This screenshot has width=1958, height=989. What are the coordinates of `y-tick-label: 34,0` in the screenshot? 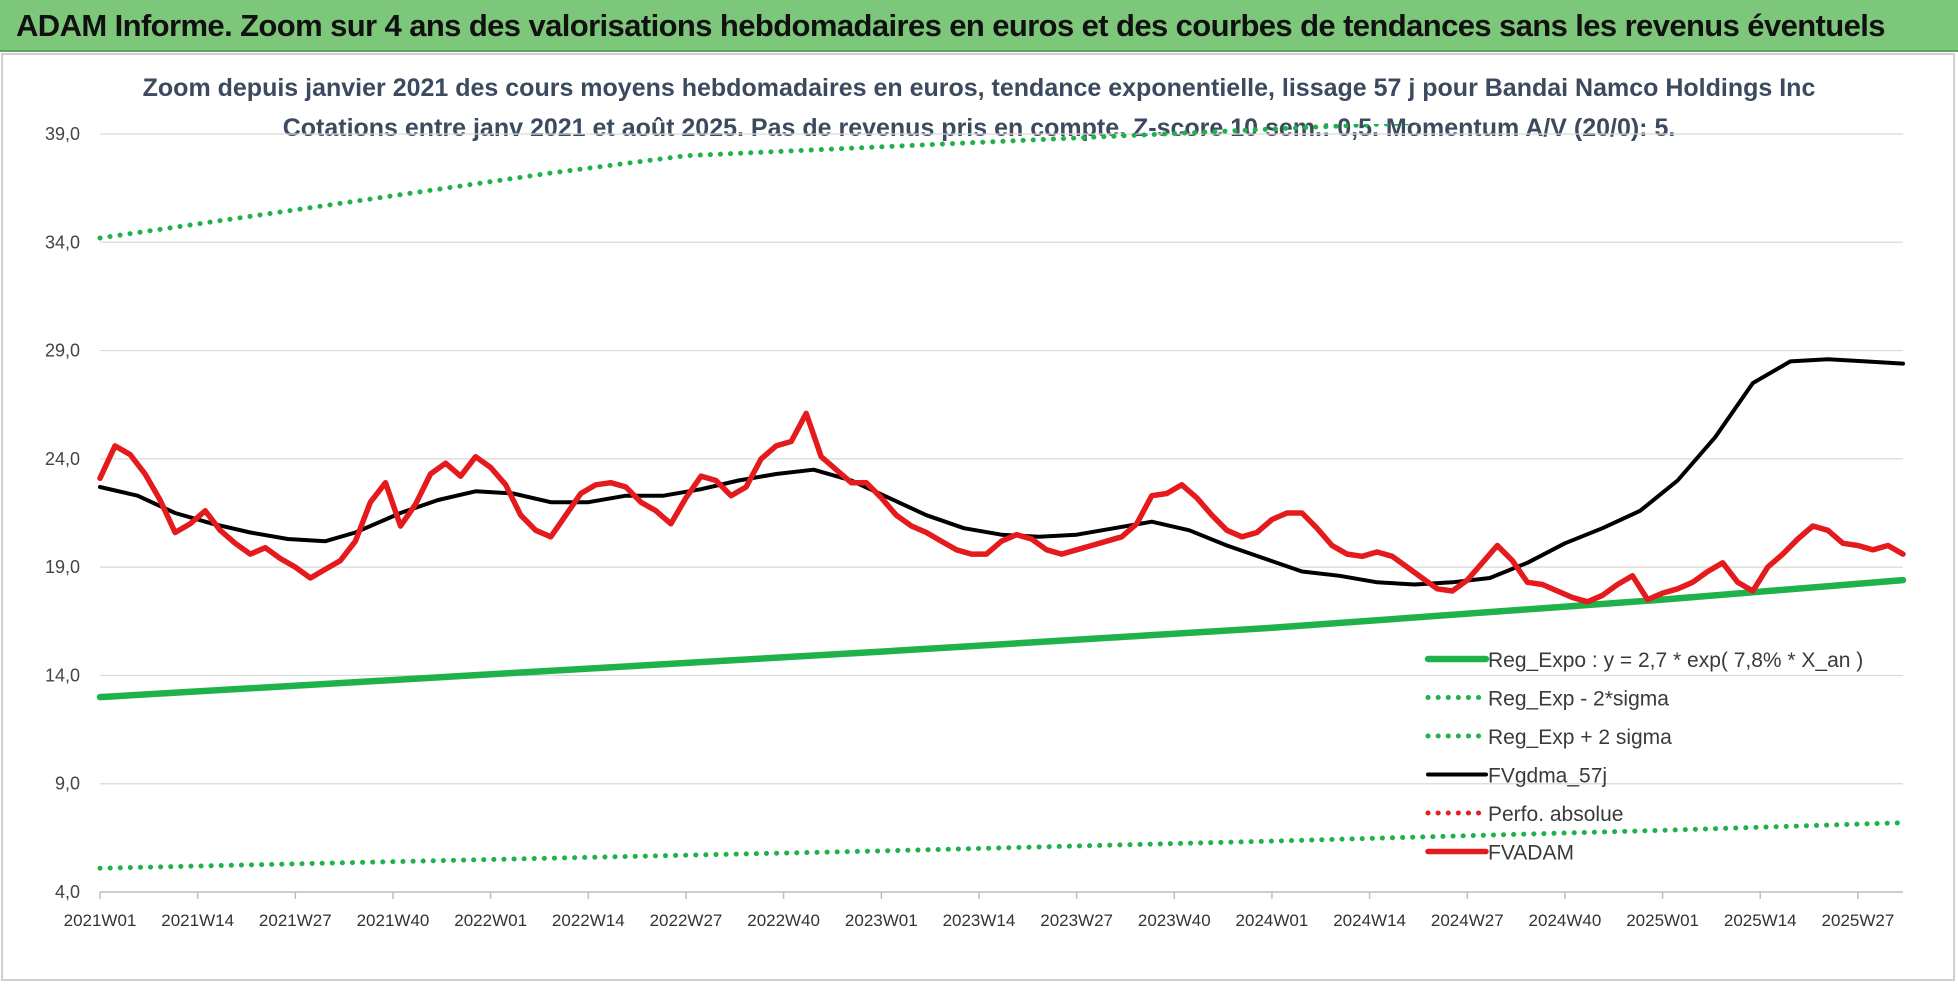 It's located at (62, 242).